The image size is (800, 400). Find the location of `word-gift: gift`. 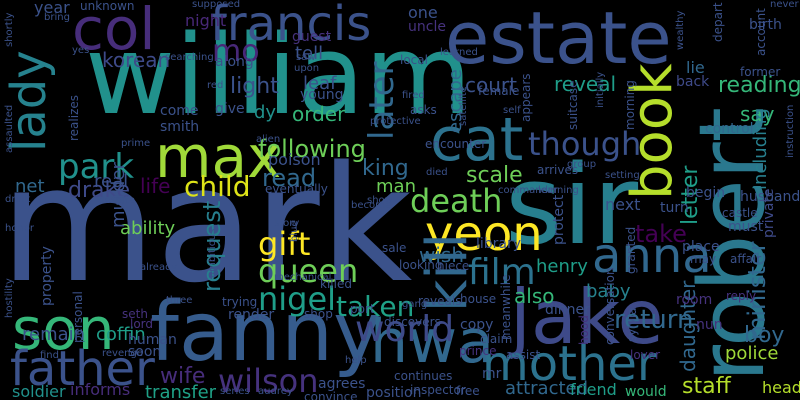

word-gift: gift is located at coordinates (284, 244).